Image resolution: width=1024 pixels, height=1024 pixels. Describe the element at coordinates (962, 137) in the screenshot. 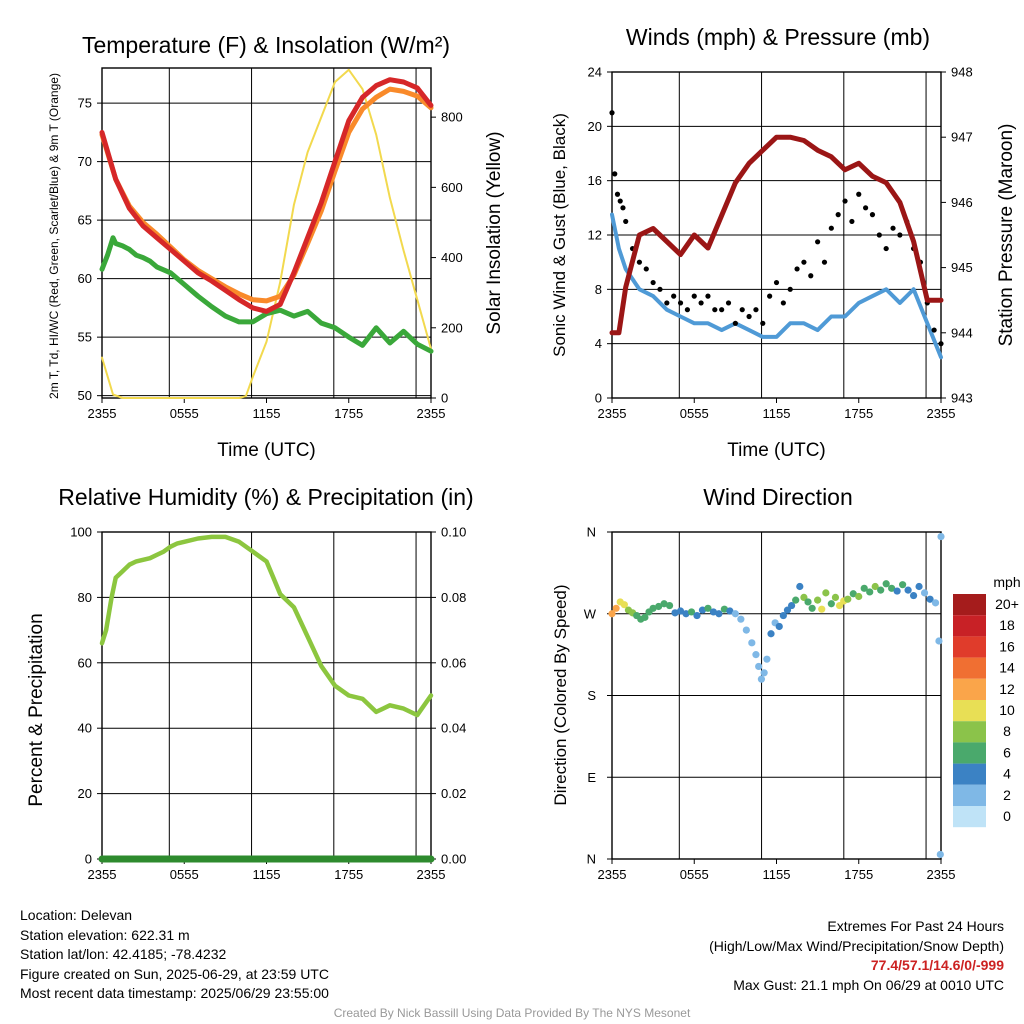

I see `y-axis-right-tick-label: 947` at that location.